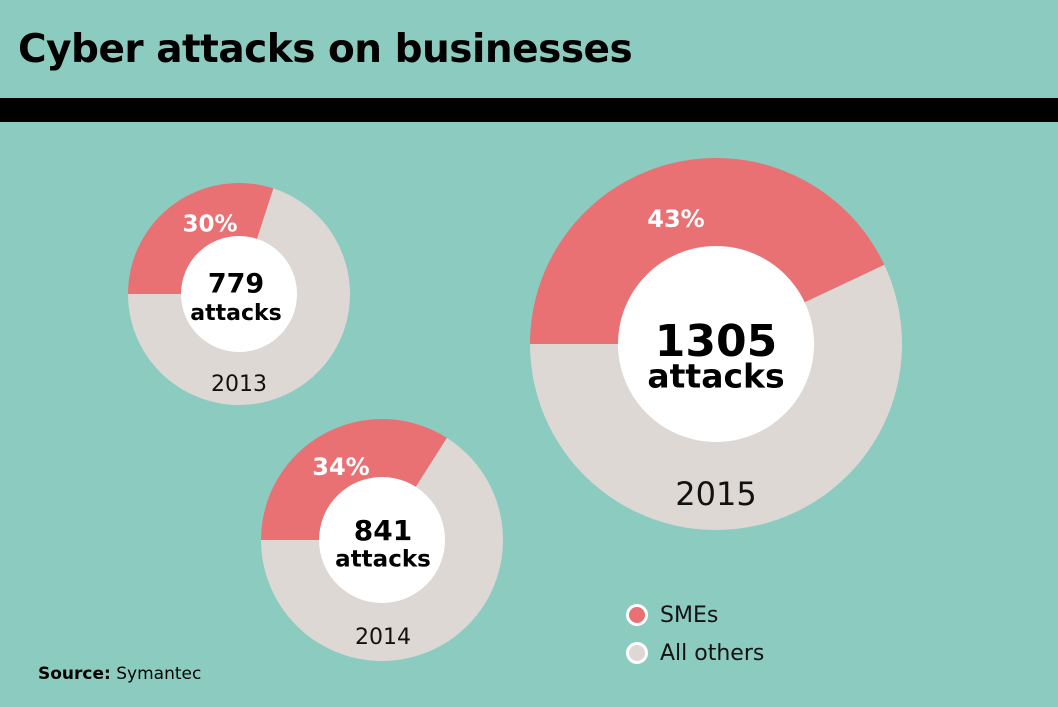 This screenshot has width=1058, height=707. What do you see at coordinates (383, 560) in the screenshot?
I see `attacks-unit-2014: attacks` at bounding box center [383, 560].